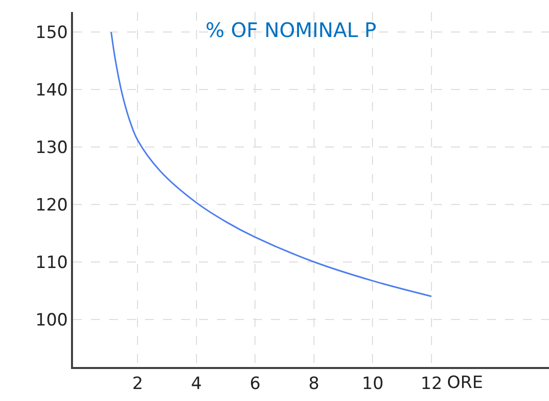 This screenshot has height=401, width=549. Describe the element at coordinates (51, 90) in the screenshot. I see `y-tick-label: 140` at that location.